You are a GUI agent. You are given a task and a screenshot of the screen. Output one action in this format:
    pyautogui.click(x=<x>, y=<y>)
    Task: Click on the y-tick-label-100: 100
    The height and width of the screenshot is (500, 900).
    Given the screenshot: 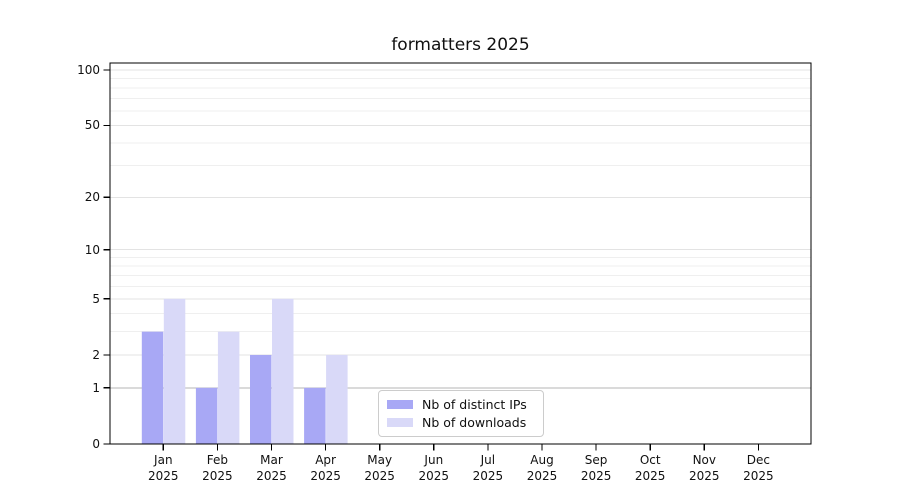 What is the action you would take?
    pyautogui.click(x=88, y=70)
    